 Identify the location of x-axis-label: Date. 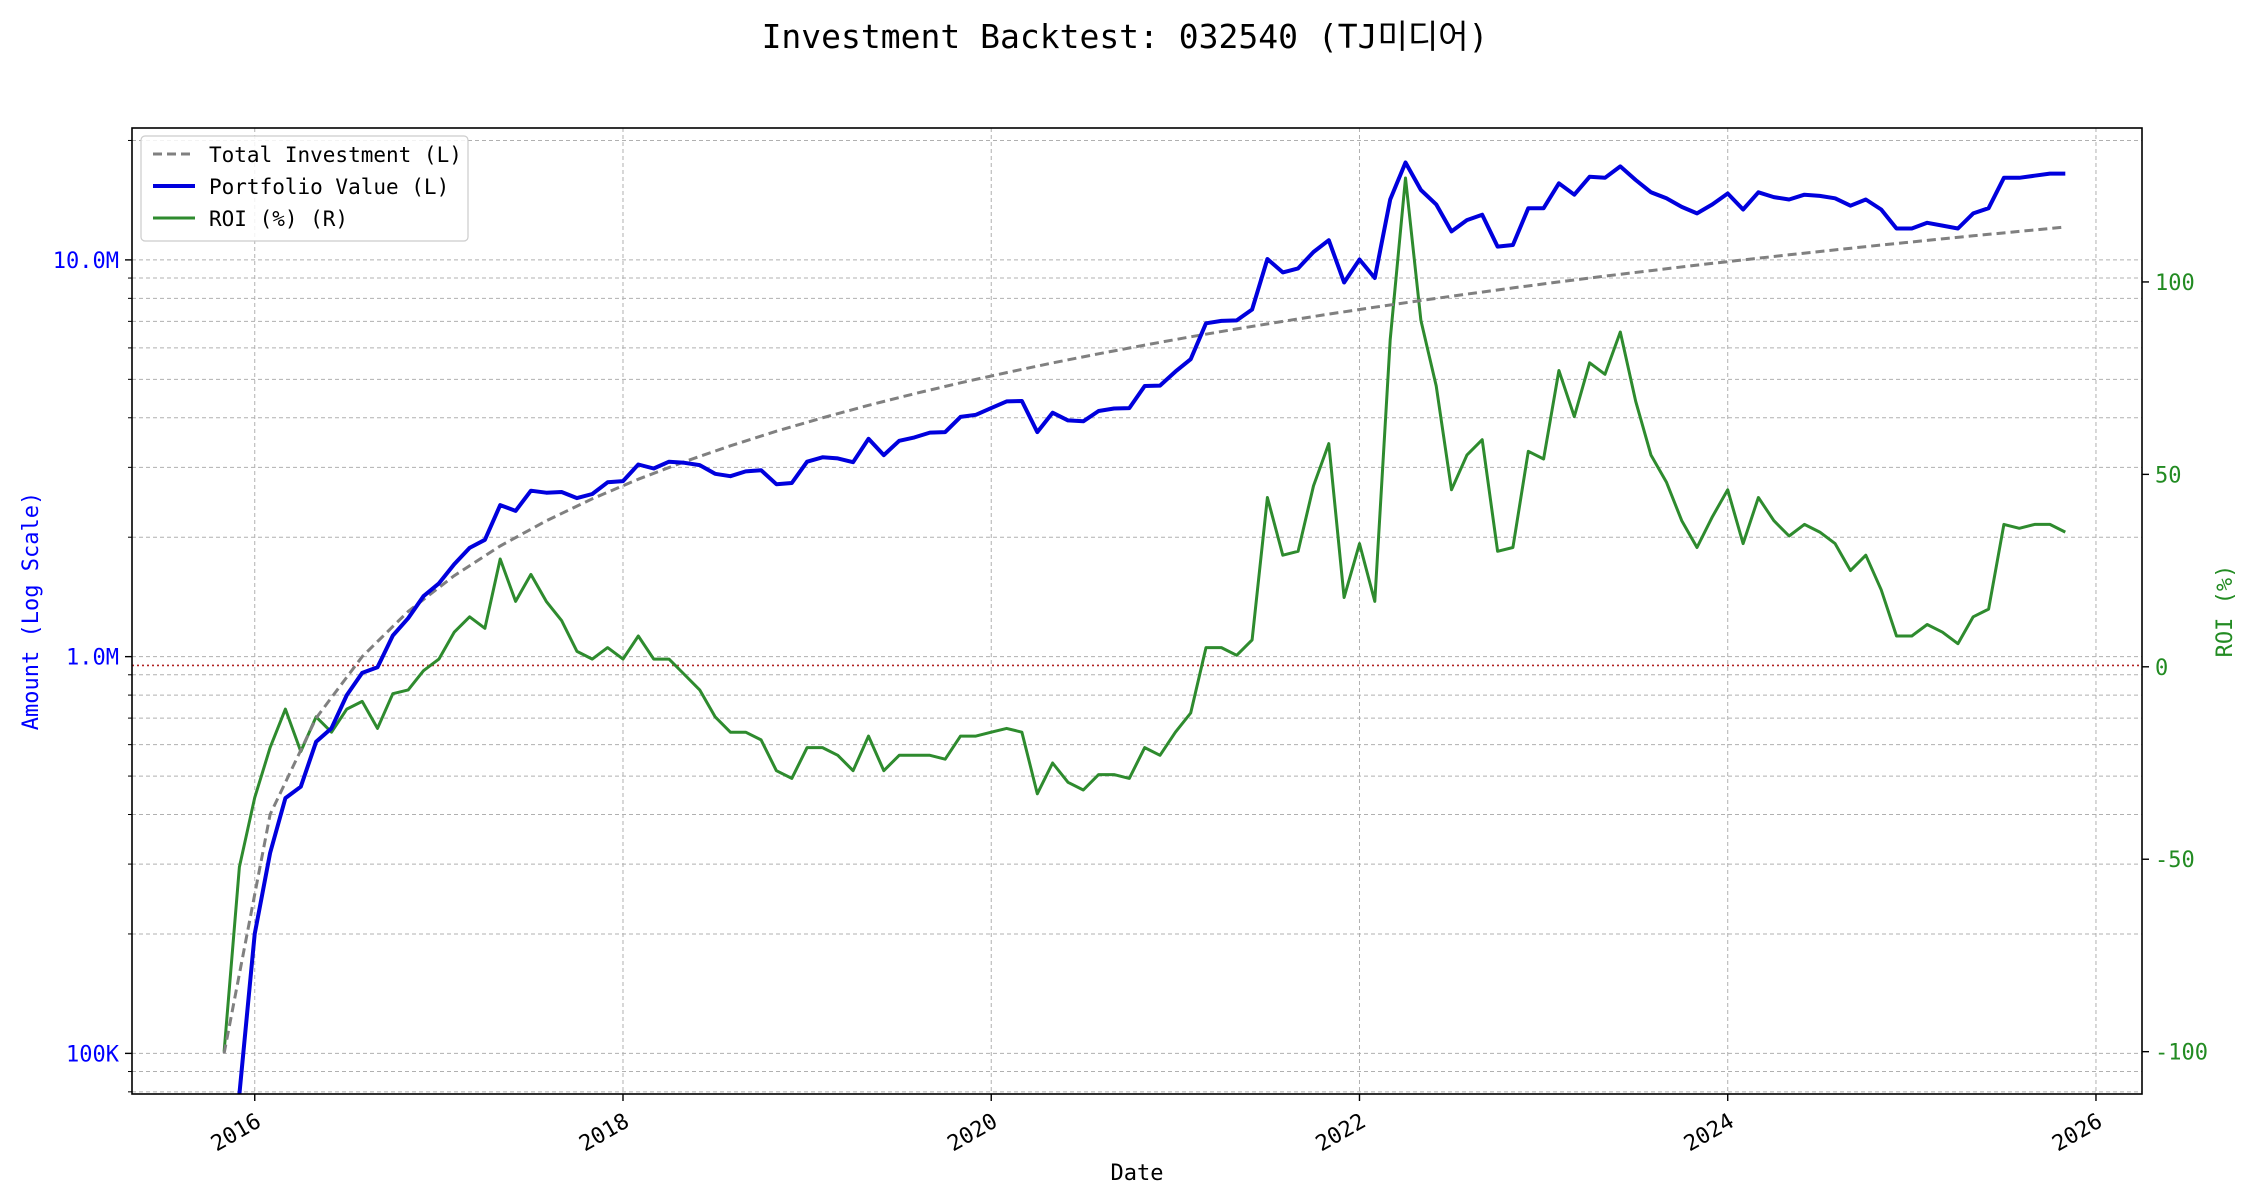
(1137, 1173).